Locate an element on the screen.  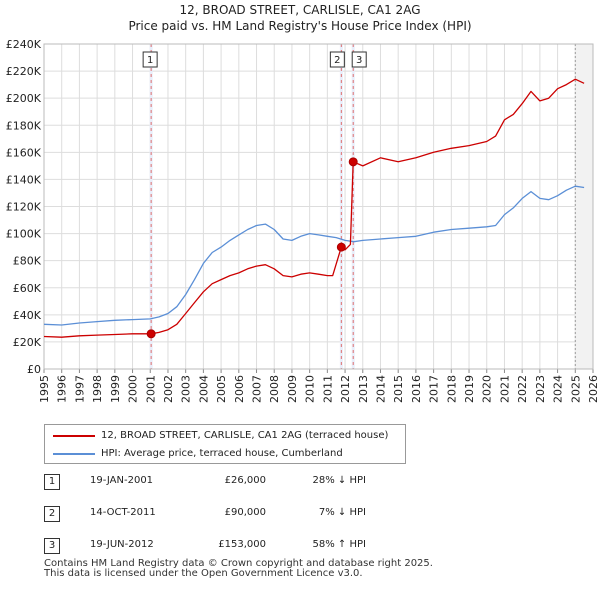
x-tick-label: 2019 is located at coordinates (469, 389).